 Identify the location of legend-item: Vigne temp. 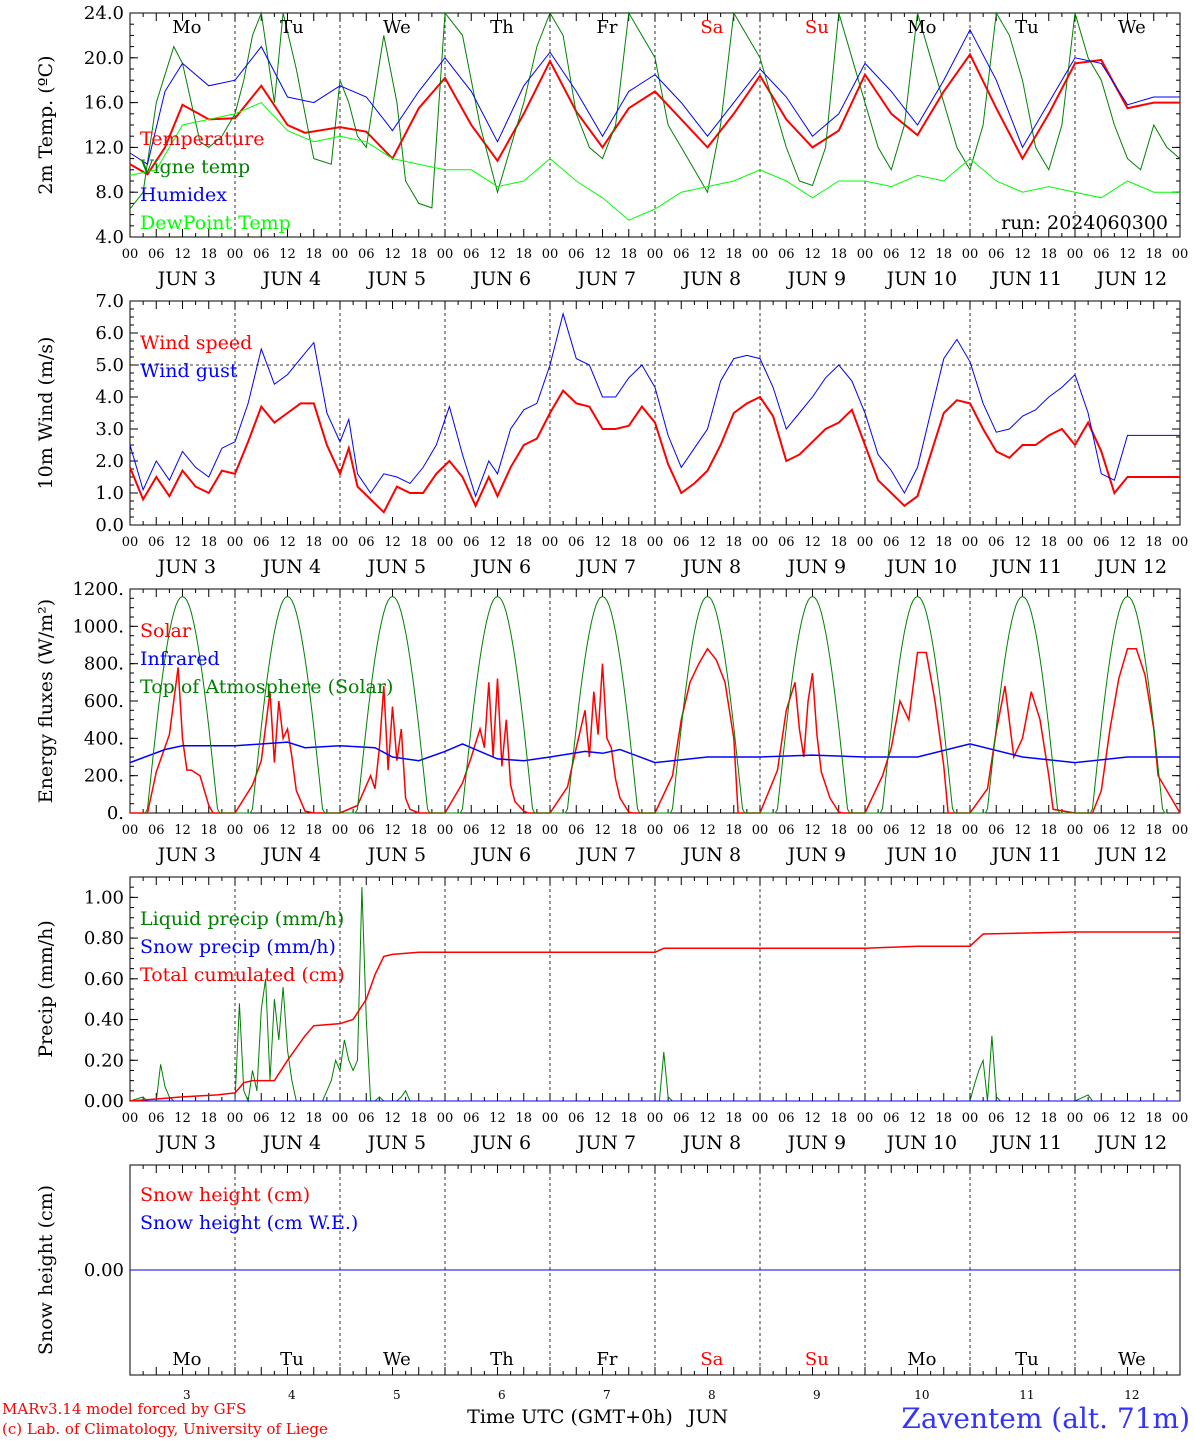
(194, 167).